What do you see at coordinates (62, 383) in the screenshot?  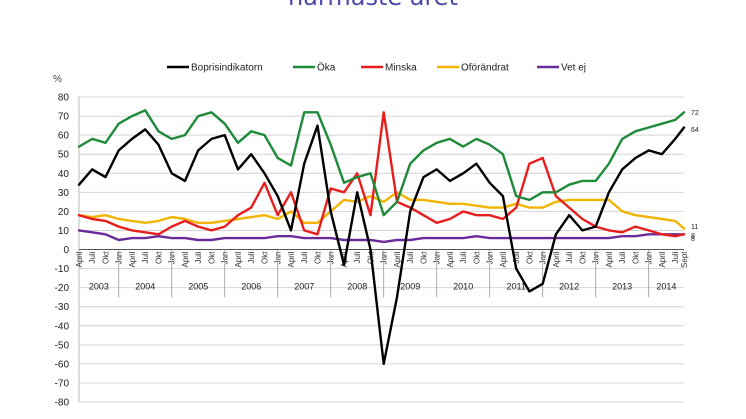 I see `y-tick-label: -70` at bounding box center [62, 383].